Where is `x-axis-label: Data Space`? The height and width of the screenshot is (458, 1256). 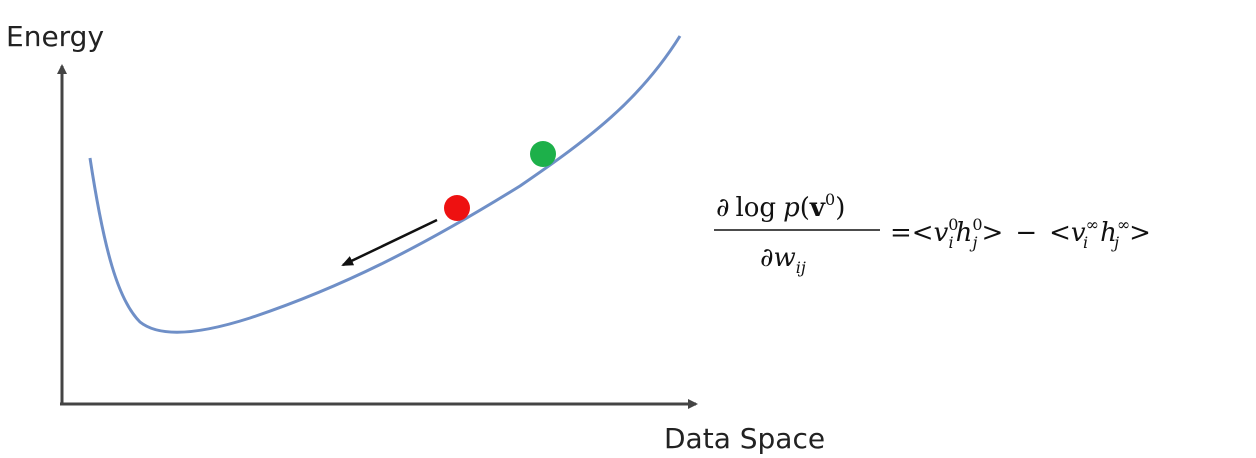 x-axis-label: Data Space is located at coordinates (744, 438).